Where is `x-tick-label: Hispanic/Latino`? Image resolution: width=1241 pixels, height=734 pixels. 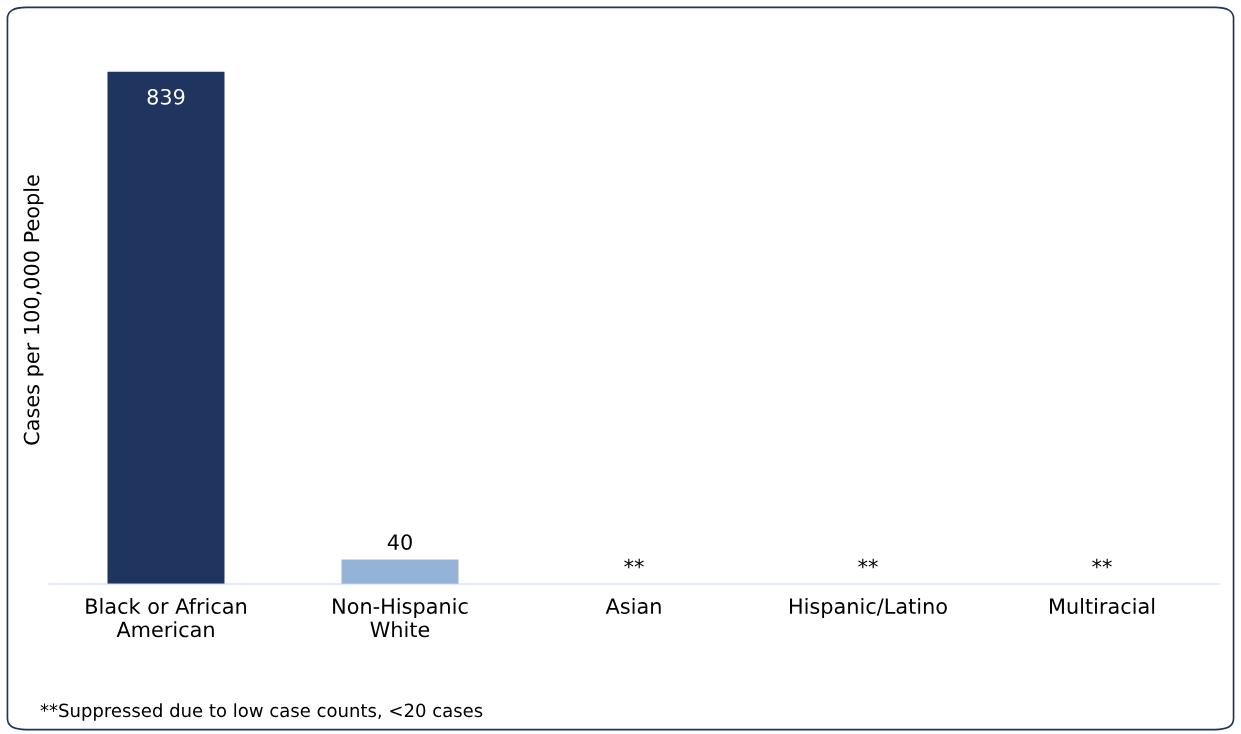
x-tick-label: Hispanic/Latino is located at coordinates (868, 608).